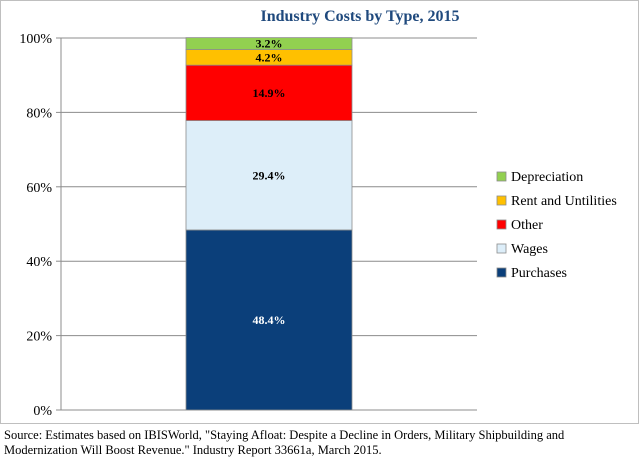 The image size is (640, 463). I want to click on data-label-other: 14.9%, so click(269, 93).